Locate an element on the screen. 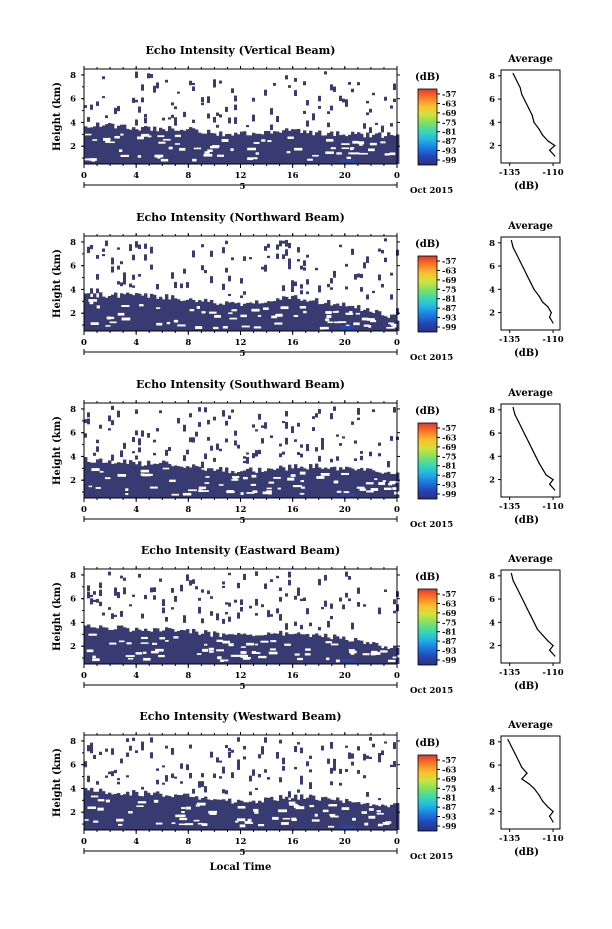  average-x-tick-label: -135 is located at coordinates (509, 839).